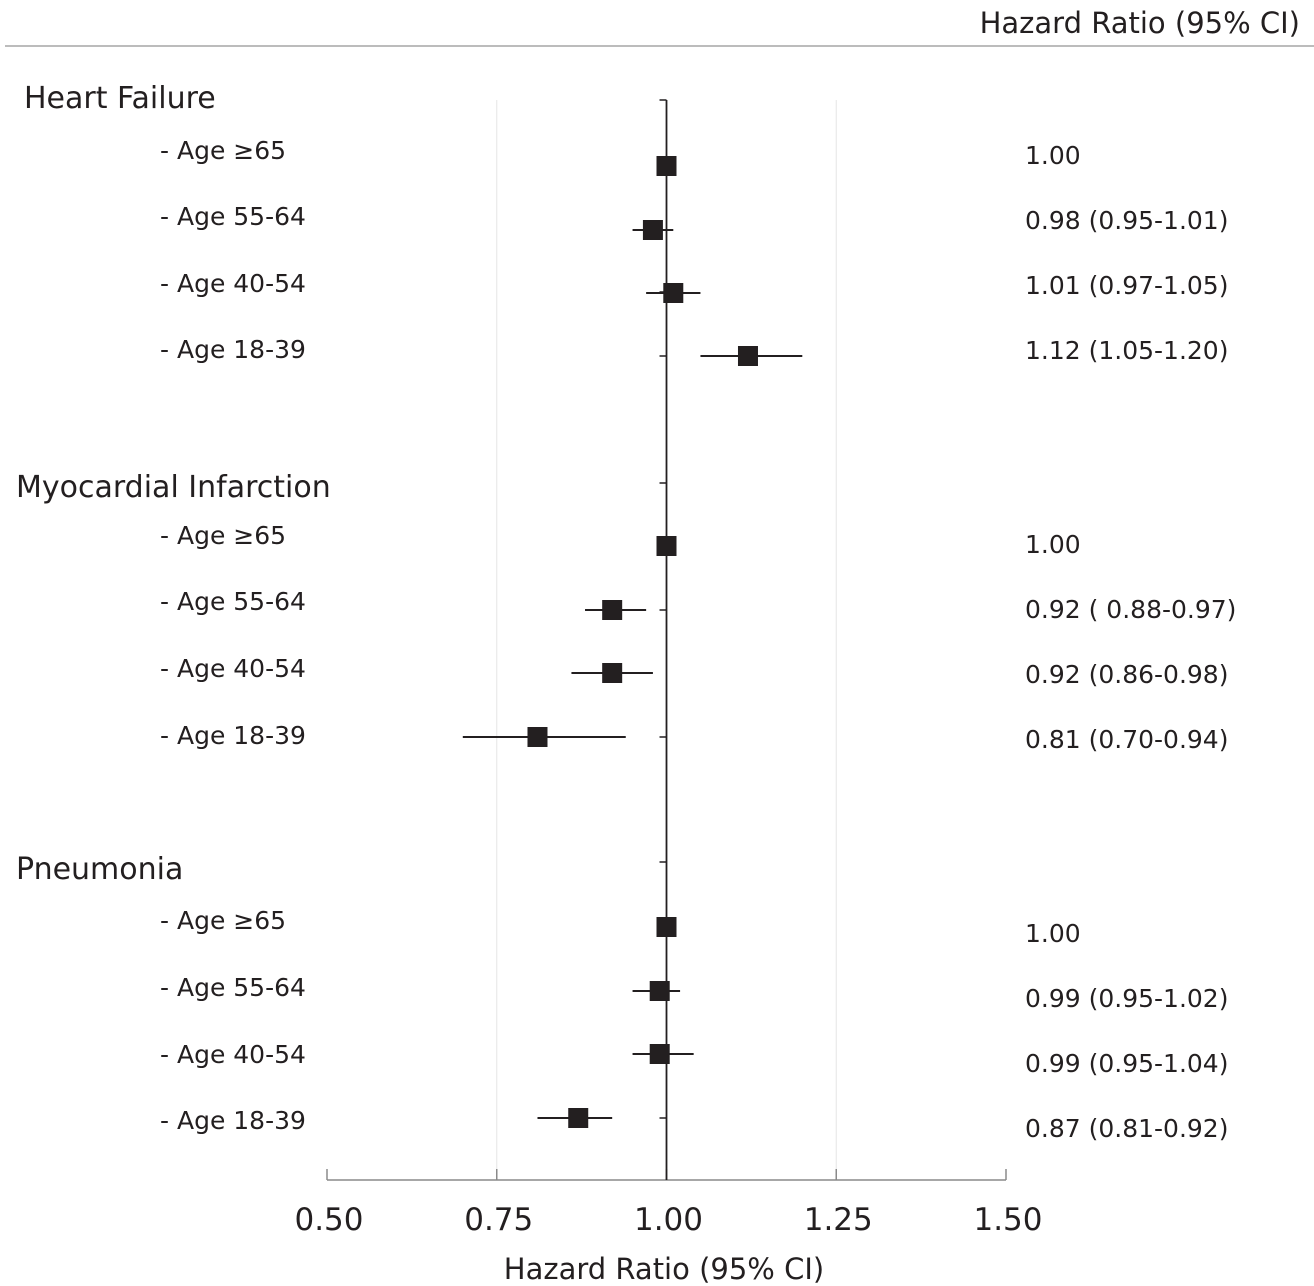  I want to click on x-tick-label: 1.00, so click(668, 1220).